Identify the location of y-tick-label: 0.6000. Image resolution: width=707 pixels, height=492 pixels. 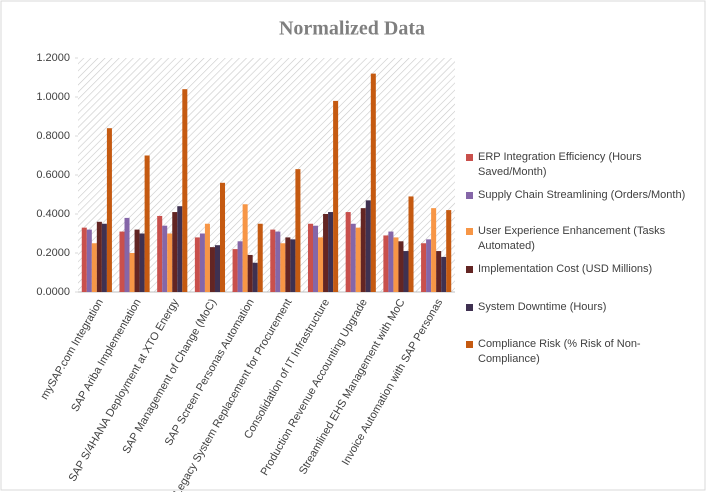
(53, 175).